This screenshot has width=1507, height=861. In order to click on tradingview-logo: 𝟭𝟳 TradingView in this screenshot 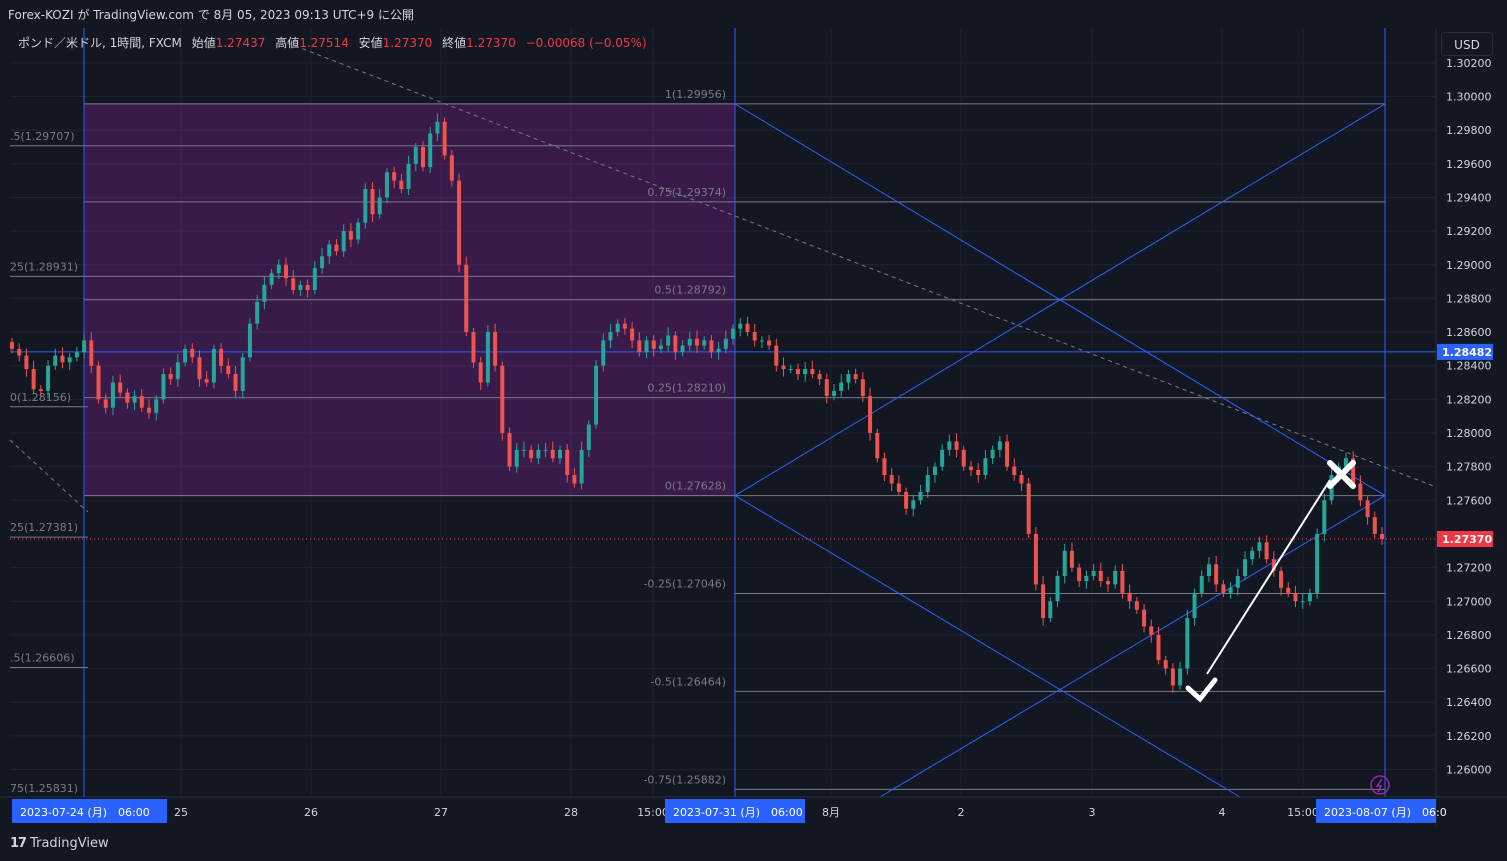, I will do `click(59, 843)`.